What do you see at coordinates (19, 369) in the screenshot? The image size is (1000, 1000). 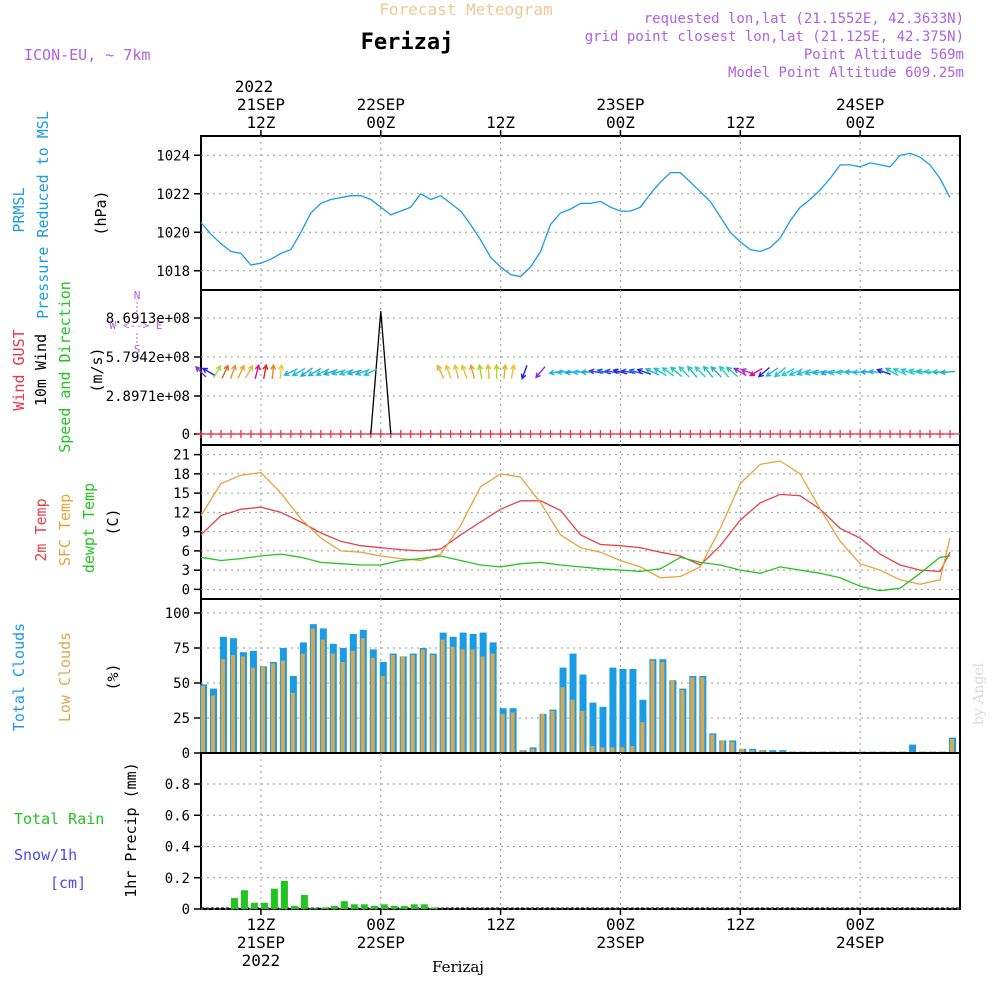 I see `wind-gust-label: Wind GUST` at bounding box center [19, 369].